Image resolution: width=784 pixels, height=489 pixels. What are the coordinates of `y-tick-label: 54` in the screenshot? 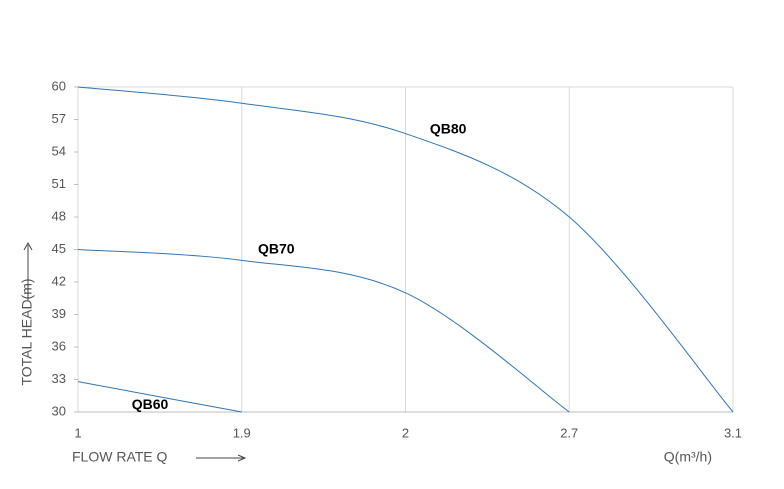 It's located at (59, 150).